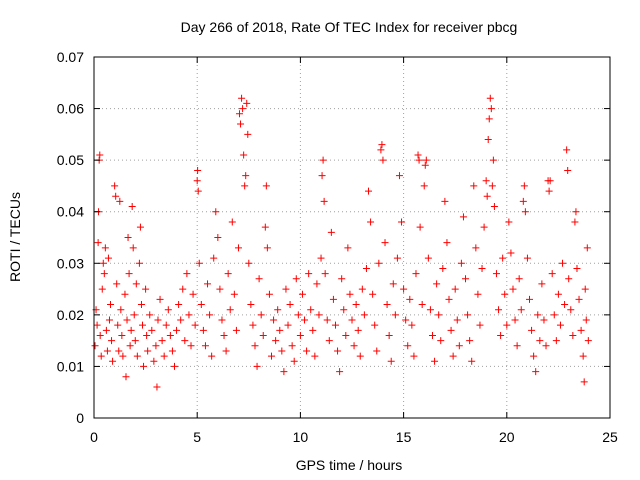 This screenshot has width=640, height=480. Describe the element at coordinates (70, 237) in the screenshot. I see `y-tick-labels: 0 0.01 0.02 0.03 0.04 0.05 0.06 0.07` at that location.